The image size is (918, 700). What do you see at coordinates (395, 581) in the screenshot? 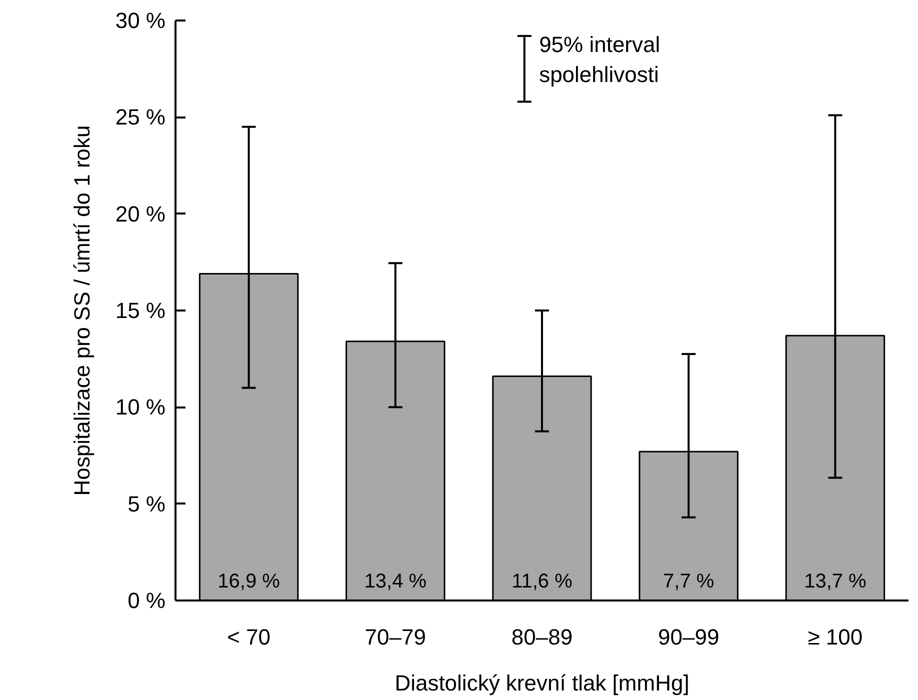
I see `data-label: 13,4 %` at bounding box center [395, 581].